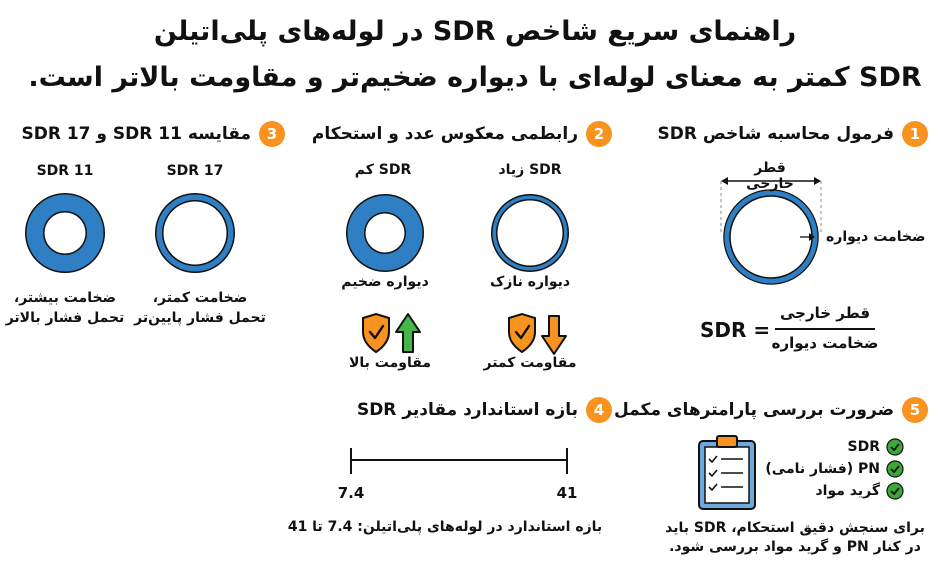 The width and height of the screenshot is (950, 567). I want to click on clipboard-icon, so click(727, 472).